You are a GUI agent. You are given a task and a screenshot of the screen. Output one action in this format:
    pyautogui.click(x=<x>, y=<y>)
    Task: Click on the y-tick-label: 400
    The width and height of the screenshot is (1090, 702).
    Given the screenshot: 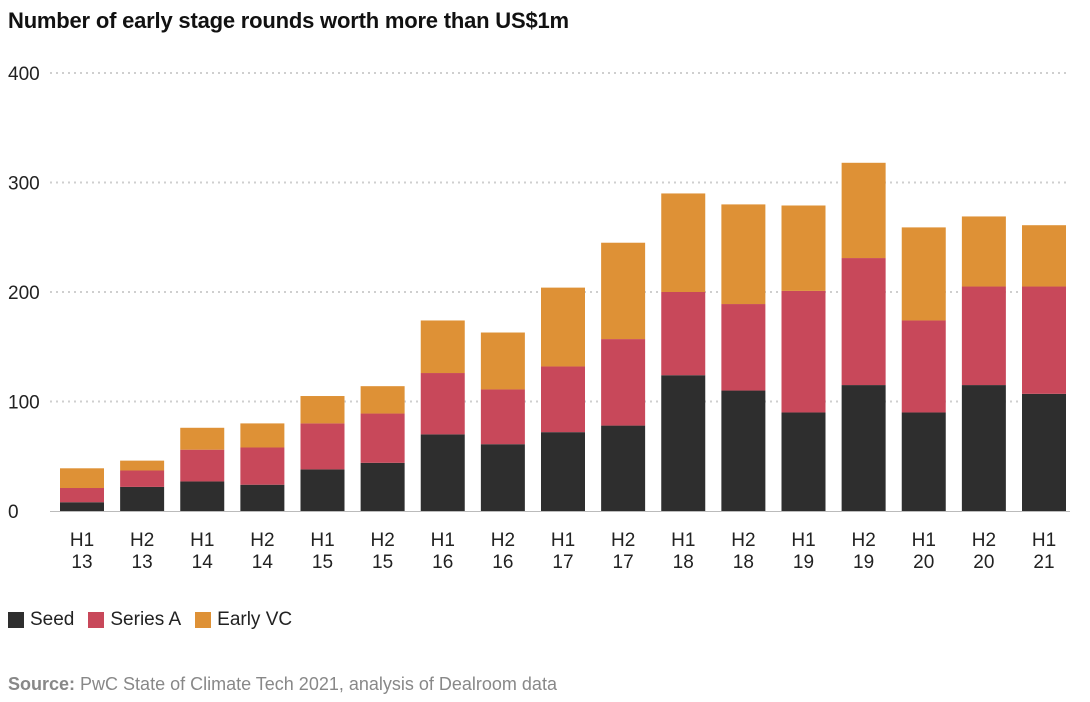 What is the action you would take?
    pyautogui.click(x=24, y=74)
    